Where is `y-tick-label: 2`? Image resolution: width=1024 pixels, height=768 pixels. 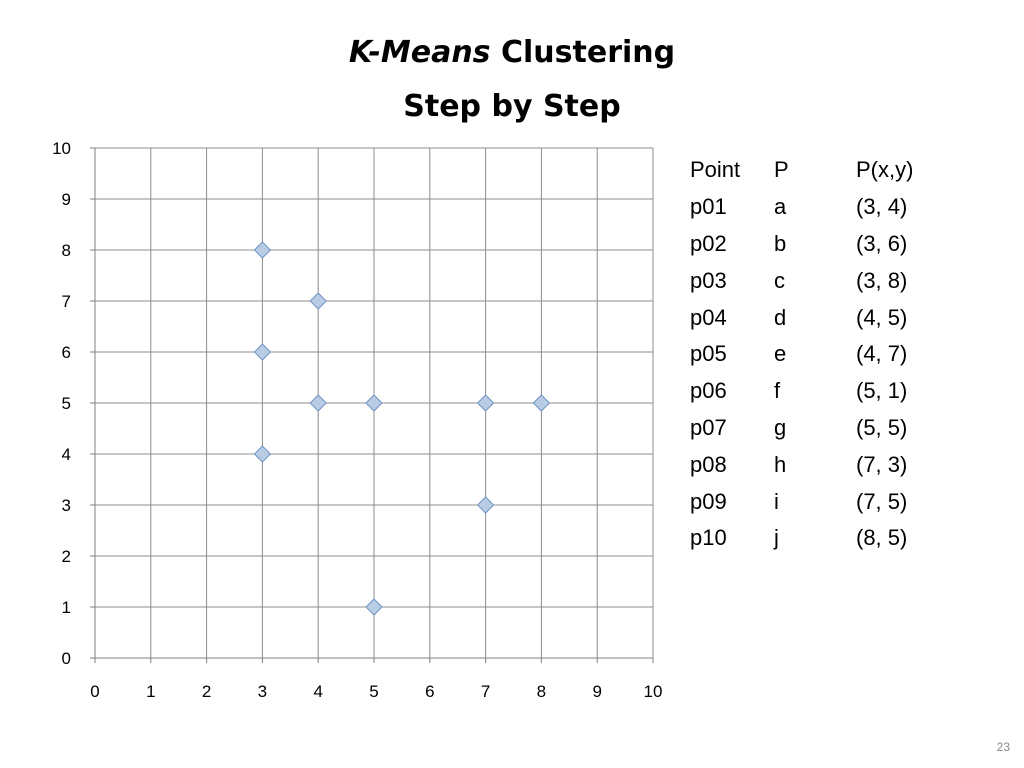
y-tick-label: 2 is located at coordinates (66, 556).